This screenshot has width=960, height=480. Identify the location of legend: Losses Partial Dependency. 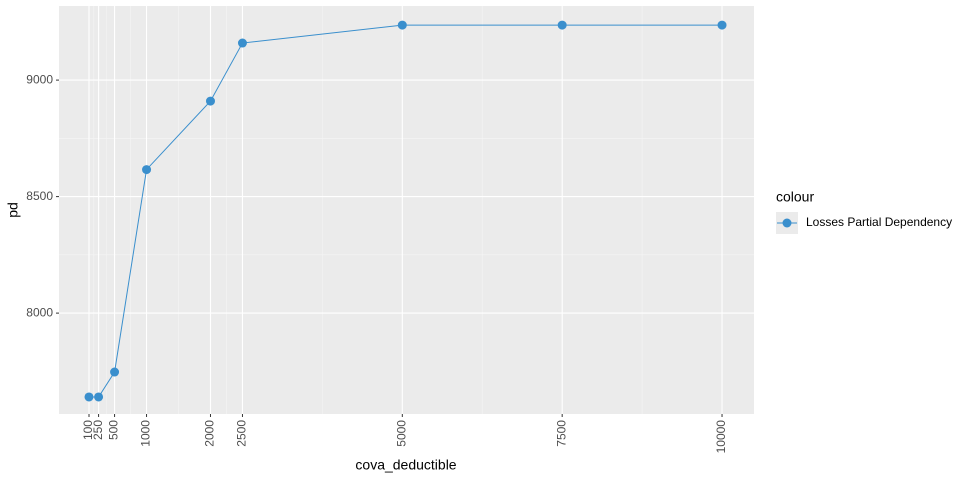
(864, 223).